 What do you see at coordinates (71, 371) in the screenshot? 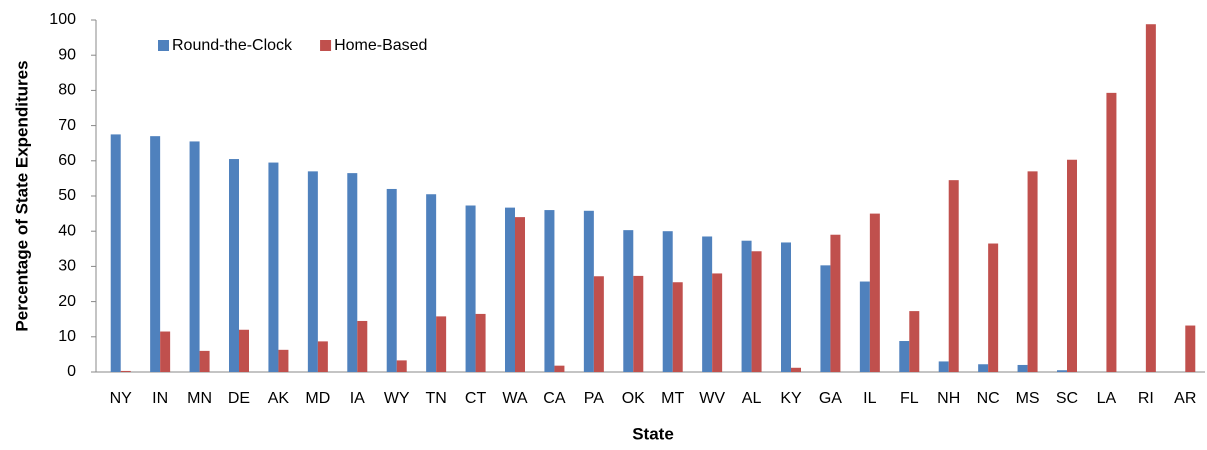
I see `y-tick-label: 0` at bounding box center [71, 371].